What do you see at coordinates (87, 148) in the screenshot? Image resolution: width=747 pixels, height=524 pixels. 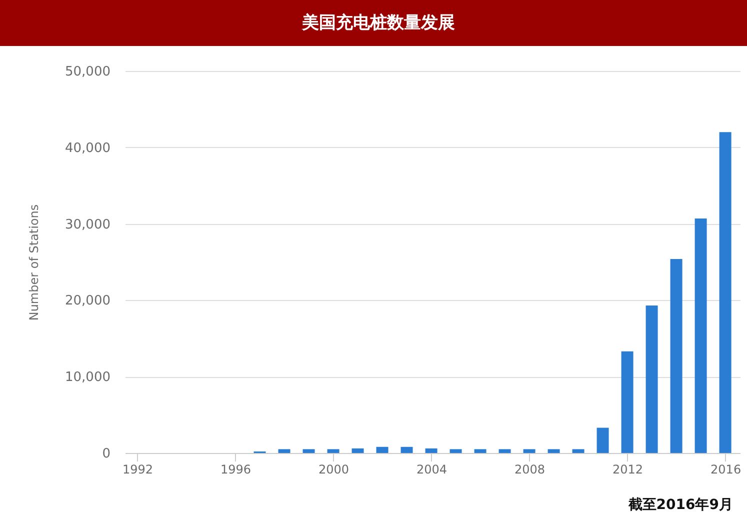 I see `y-tick-label: 40,000` at bounding box center [87, 148].